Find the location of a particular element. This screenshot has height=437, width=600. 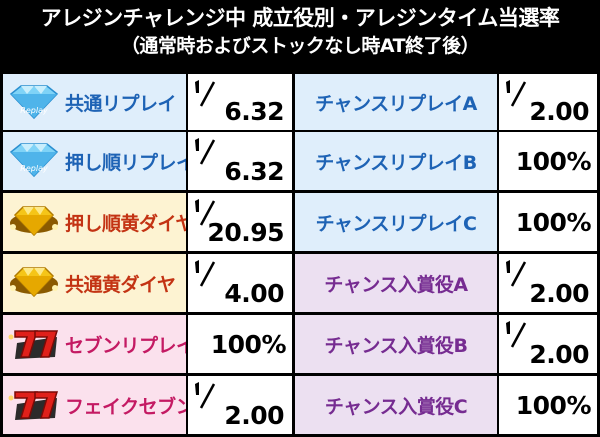

role-name: チャンスリプレイB is located at coordinates (396, 162).